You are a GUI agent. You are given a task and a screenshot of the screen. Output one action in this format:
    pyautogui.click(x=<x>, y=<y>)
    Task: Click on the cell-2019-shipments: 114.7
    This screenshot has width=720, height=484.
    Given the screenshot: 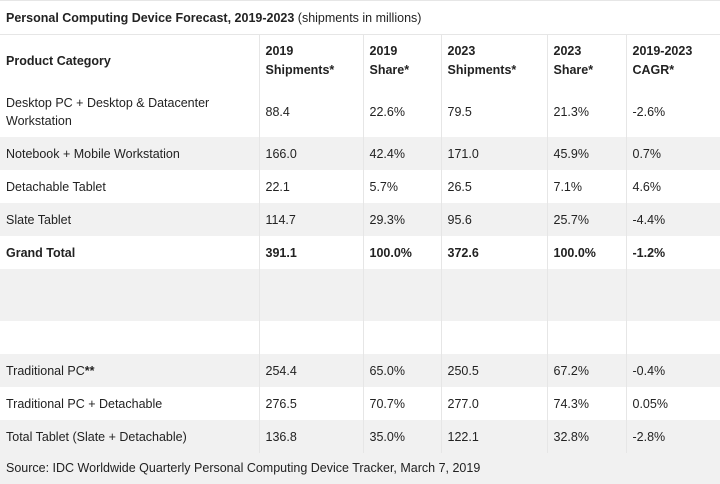 What is the action you would take?
    pyautogui.click(x=310, y=219)
    